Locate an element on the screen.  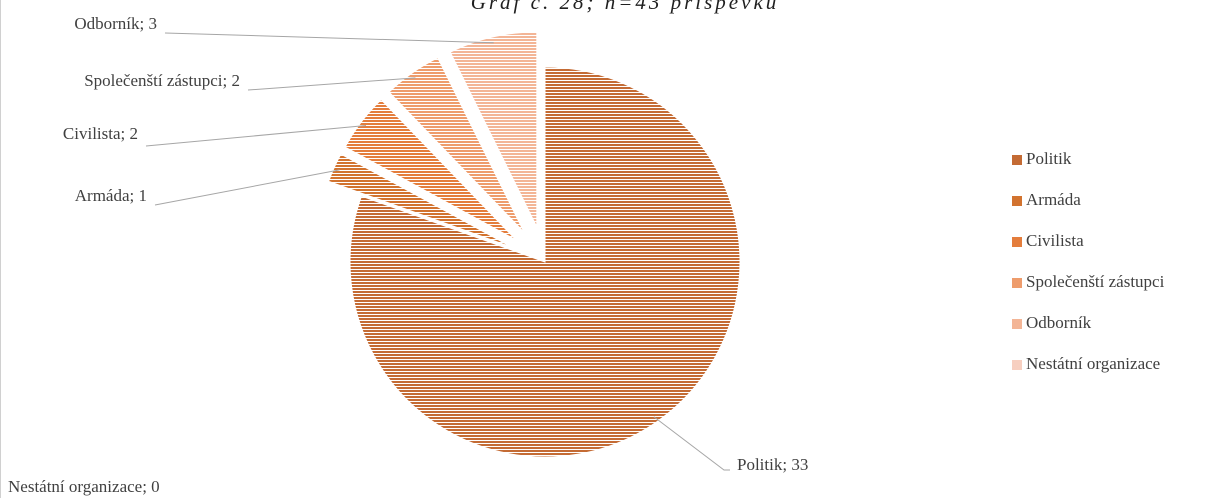
legend-label: Civilista is located at coordinates (1055, 240).